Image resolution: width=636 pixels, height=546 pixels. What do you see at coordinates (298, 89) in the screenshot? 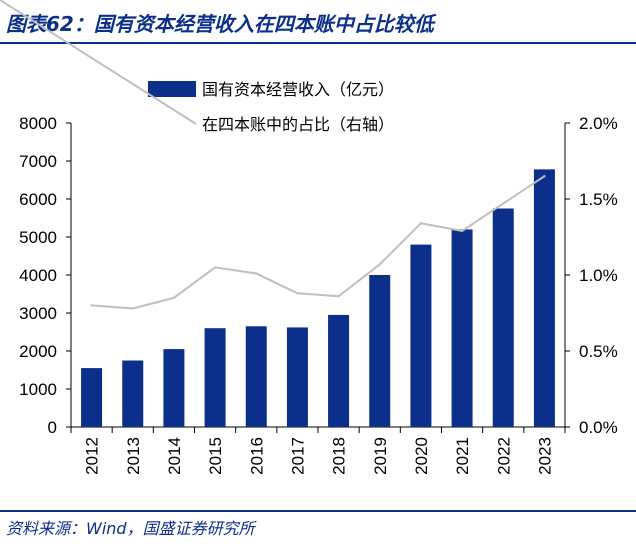
I see `legend-bar-label: 国有资本经营收入（亿元）` at bounding box center [298, 89].